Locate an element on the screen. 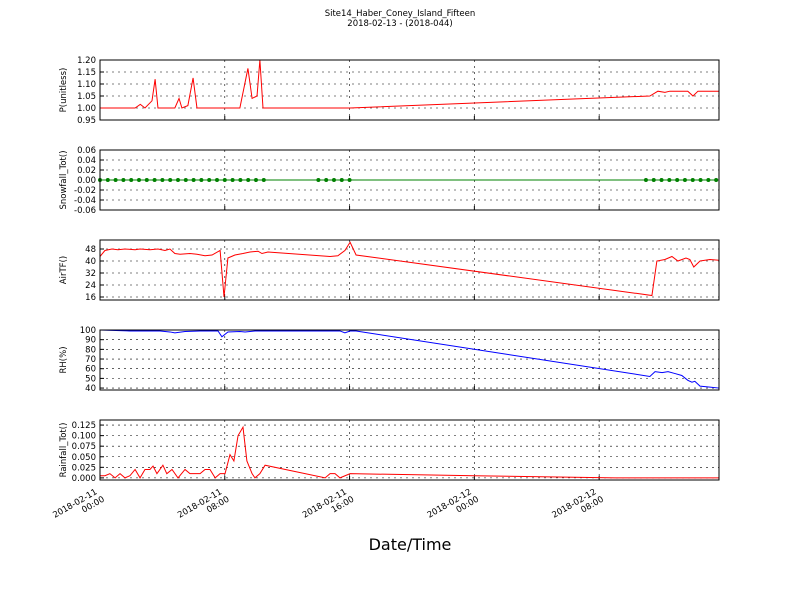  y-axis-label: Rainfall_Tot() is located at coordinates (64, 450).